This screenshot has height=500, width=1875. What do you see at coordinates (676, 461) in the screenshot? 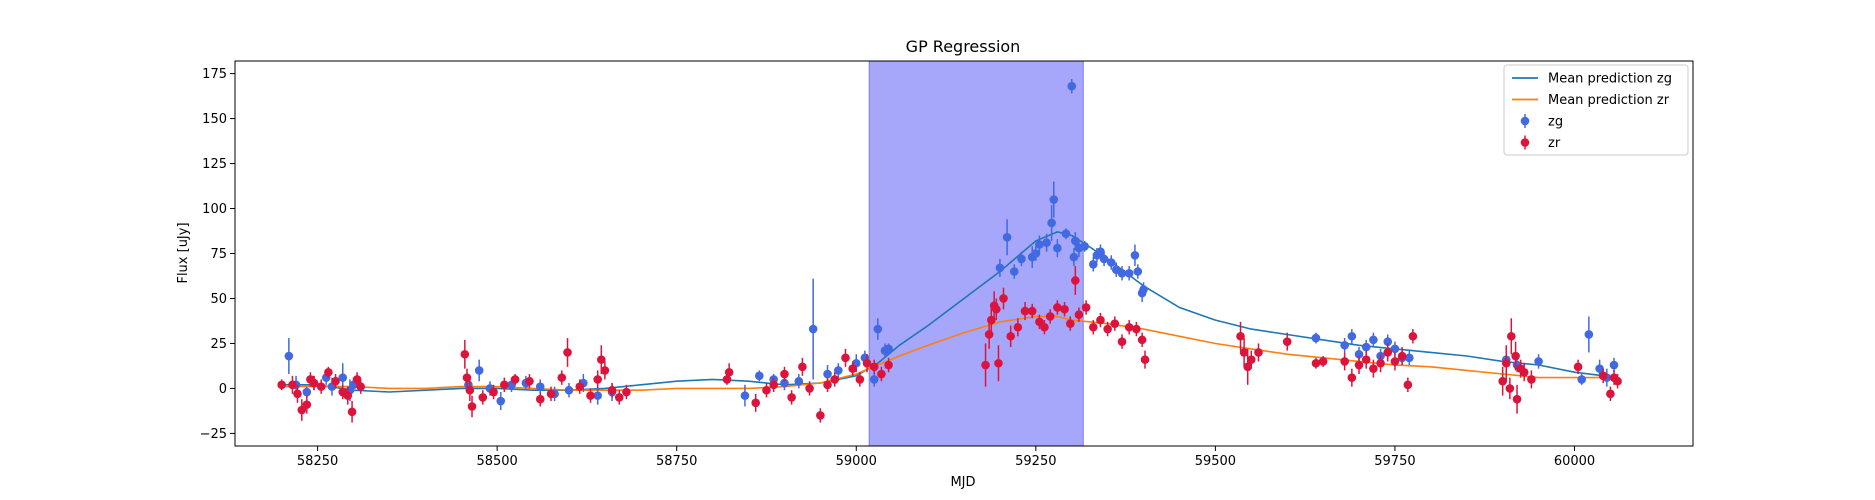
I see `x-tick-label: 58750` at bounding box center [676, 461].